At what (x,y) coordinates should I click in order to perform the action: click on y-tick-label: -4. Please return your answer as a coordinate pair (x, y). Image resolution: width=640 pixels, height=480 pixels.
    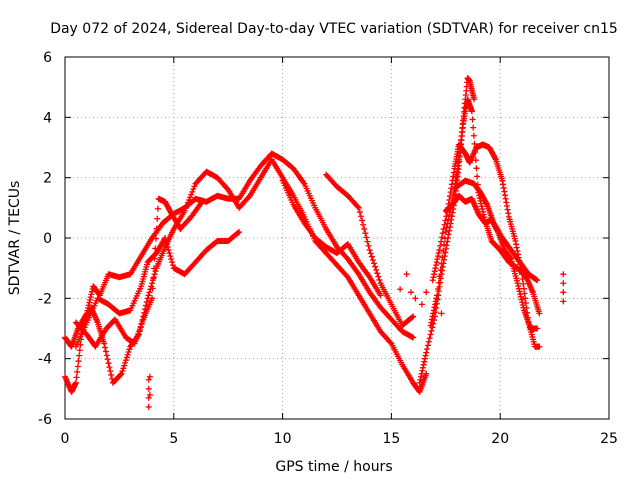
    Looking at the image, I should click on (45, 360).